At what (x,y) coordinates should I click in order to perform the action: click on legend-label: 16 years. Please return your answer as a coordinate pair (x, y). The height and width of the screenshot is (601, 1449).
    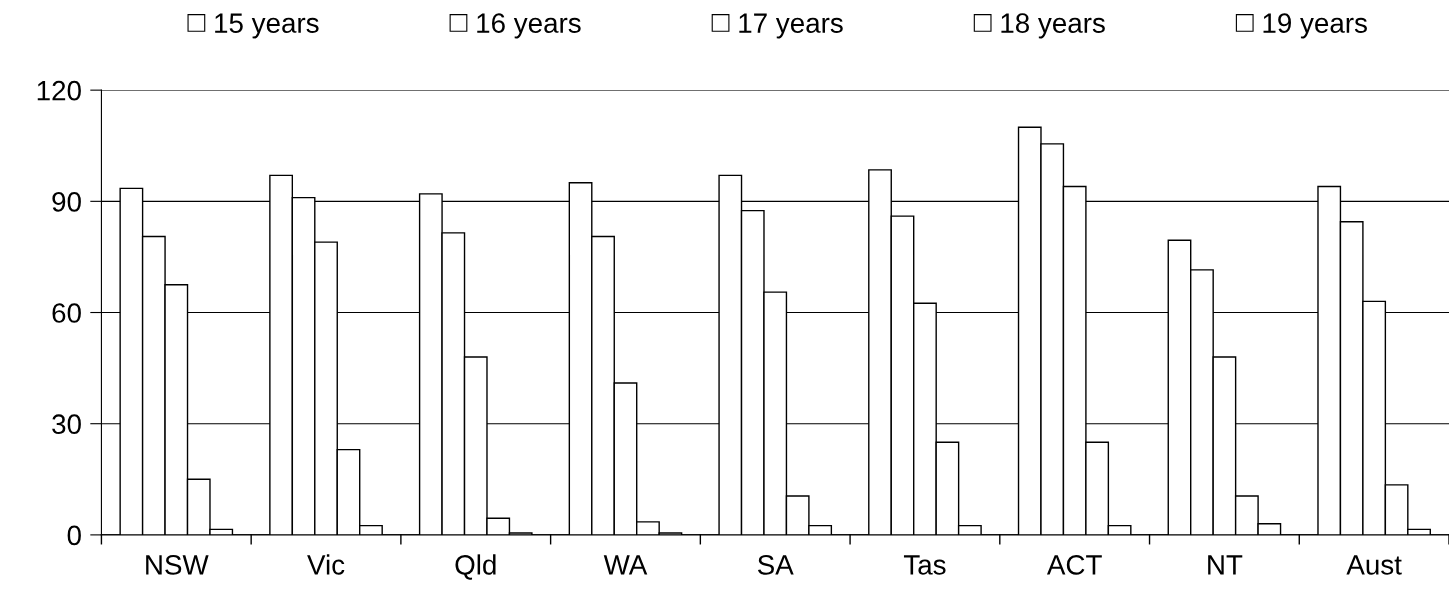
    Looking at the image, I should click on (529, 26).